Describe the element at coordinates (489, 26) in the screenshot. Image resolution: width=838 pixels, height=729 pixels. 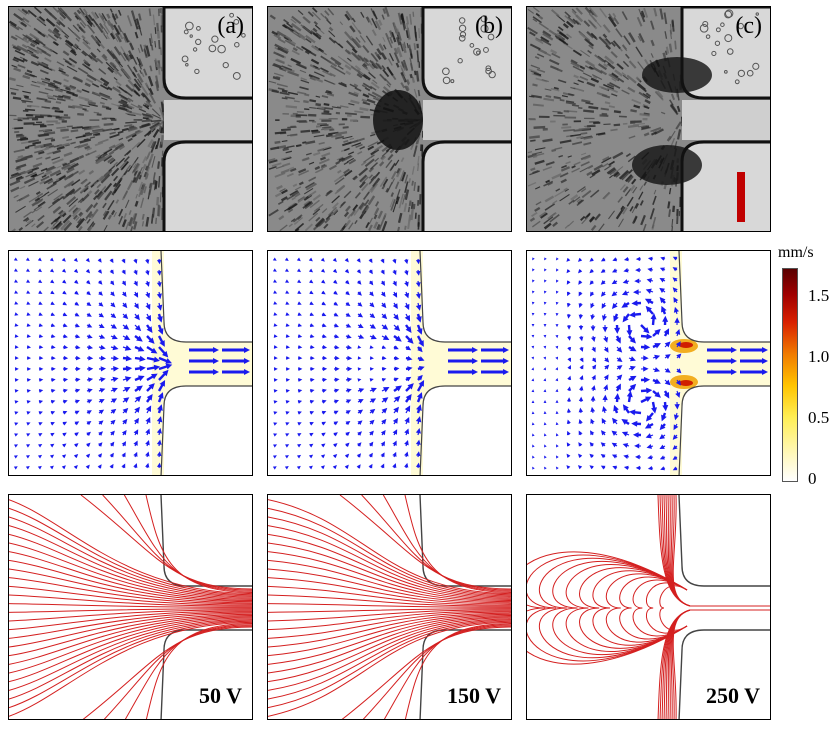
I see `panel-label-b: (b)` at that location.